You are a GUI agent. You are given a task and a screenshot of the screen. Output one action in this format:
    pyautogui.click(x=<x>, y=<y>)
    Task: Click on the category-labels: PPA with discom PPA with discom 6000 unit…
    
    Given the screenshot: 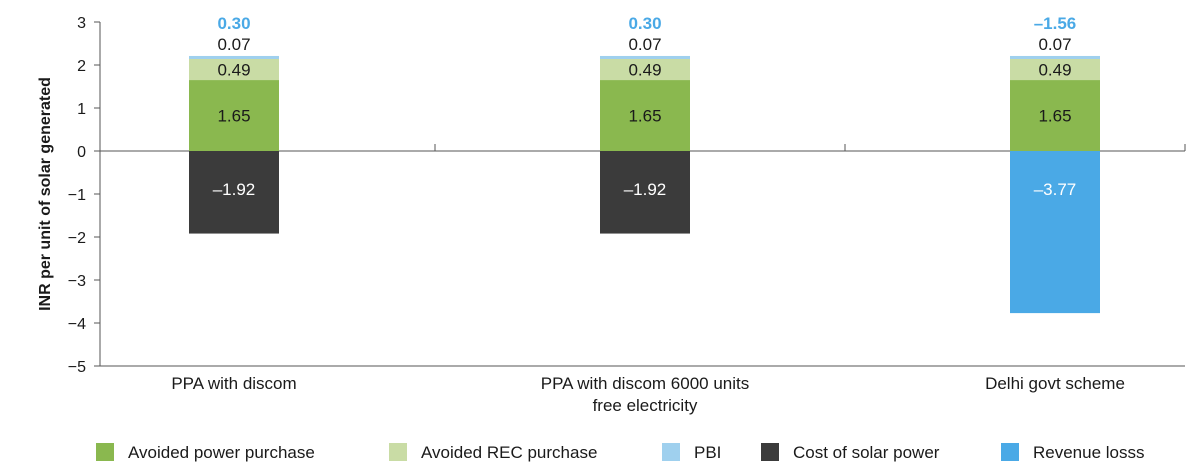 What is the action you would take?
    pyautogui.click(x=648, y=394)
    